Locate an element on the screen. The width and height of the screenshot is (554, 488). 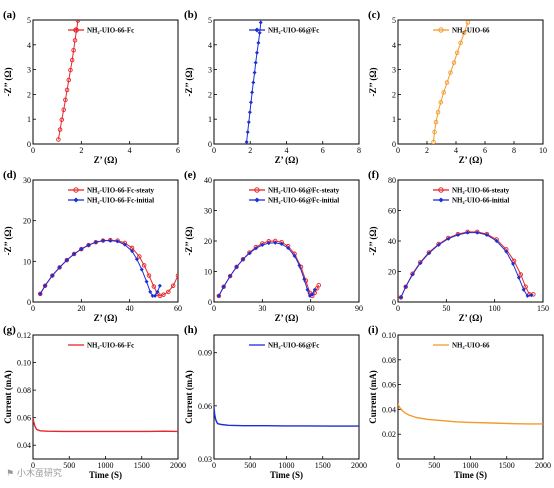
y-tick-label: 20 is located at coordinates (392, 272).